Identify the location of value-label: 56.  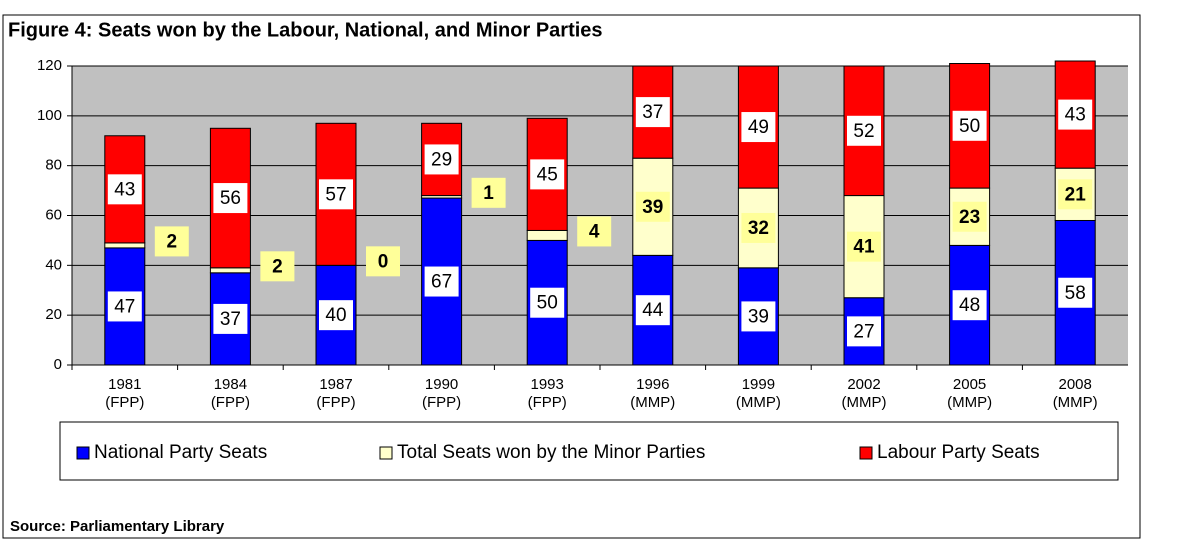
(230, 198).